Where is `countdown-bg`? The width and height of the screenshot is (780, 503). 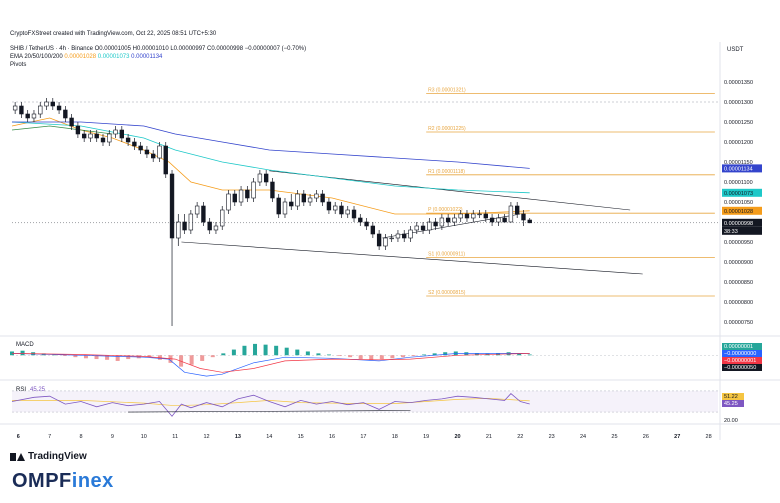 countdown-bg is located at coordinates (742, 230).